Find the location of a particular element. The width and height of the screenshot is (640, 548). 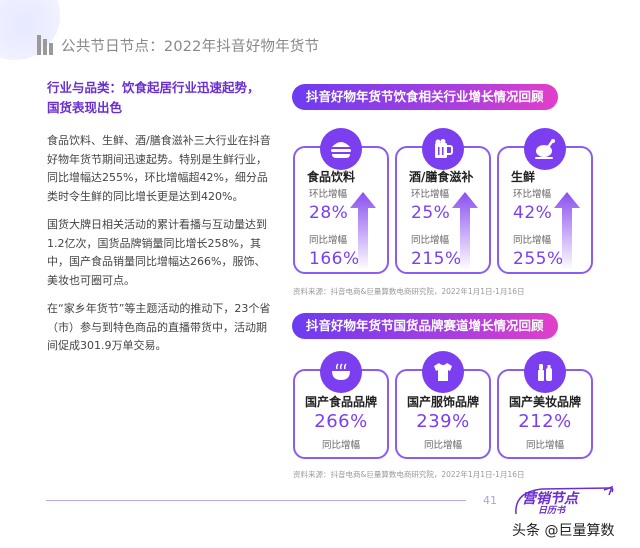

bars-icon is located at coordinates (45, 45).